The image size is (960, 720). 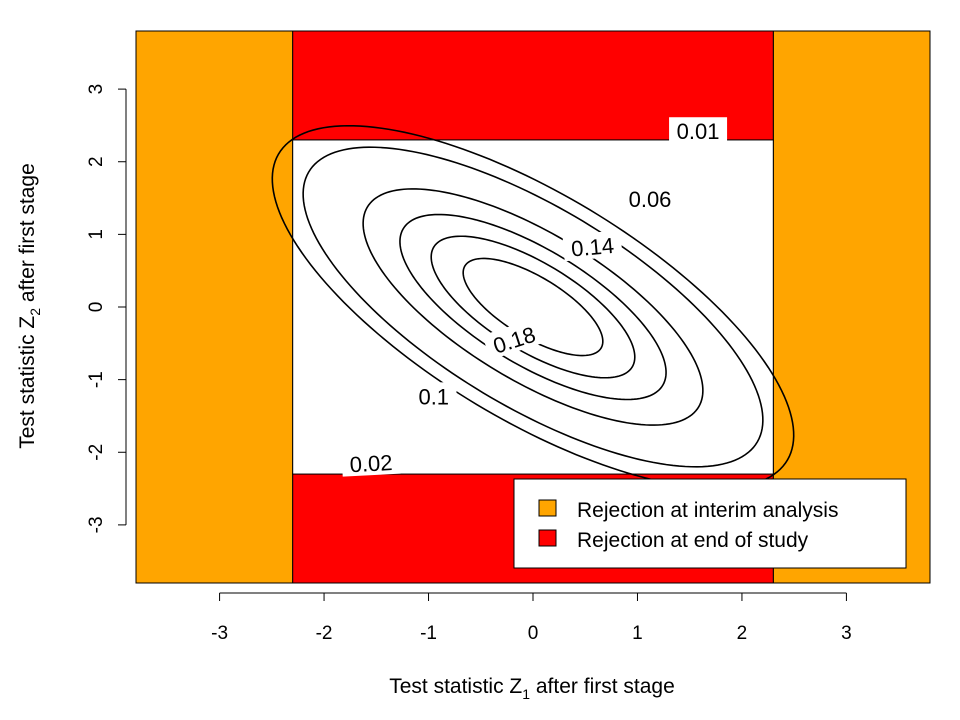 I want to click on contour-label-0-06: 0.06, so click(x=650, y=198).